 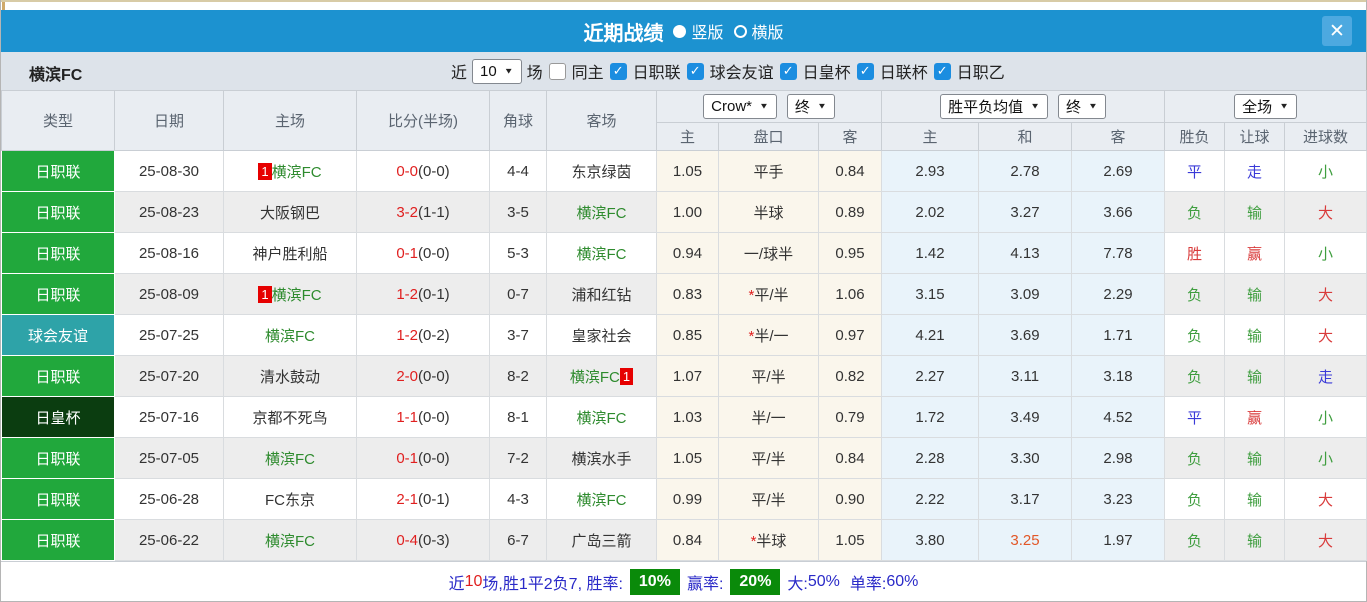 What do you see at coordinates (1118, 136) in the screenshot?
I see `subheader-avg-away: 客` at bounding box center [1118, 136].